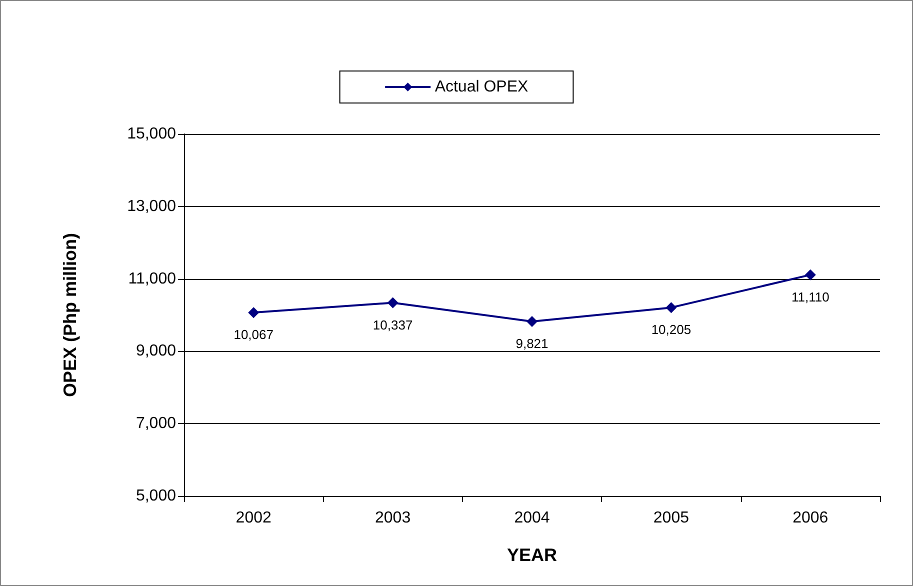  What do you see at coordinates (151, 206) in the screenshot?
I see `y-tick-label: 13,000` at bounding box center [151, 206].